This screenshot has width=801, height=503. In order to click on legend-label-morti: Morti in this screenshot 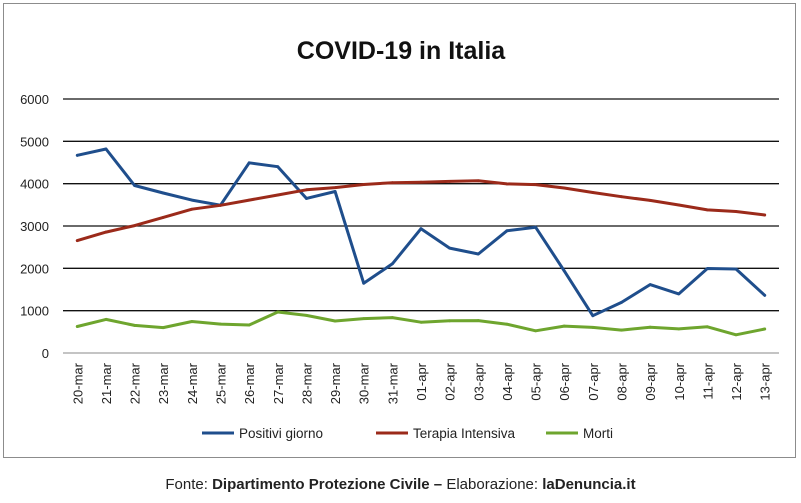, I will do `click(598, 433)`.